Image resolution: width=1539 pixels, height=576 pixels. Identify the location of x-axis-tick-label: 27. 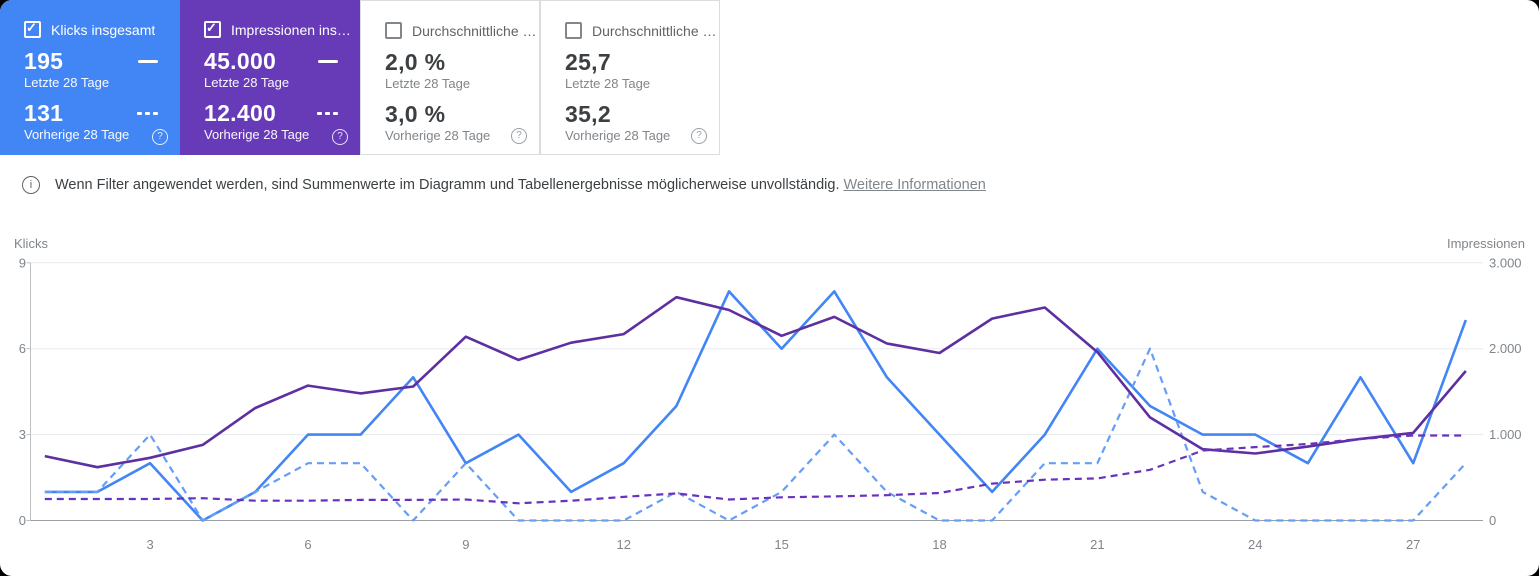
(1413, 544).